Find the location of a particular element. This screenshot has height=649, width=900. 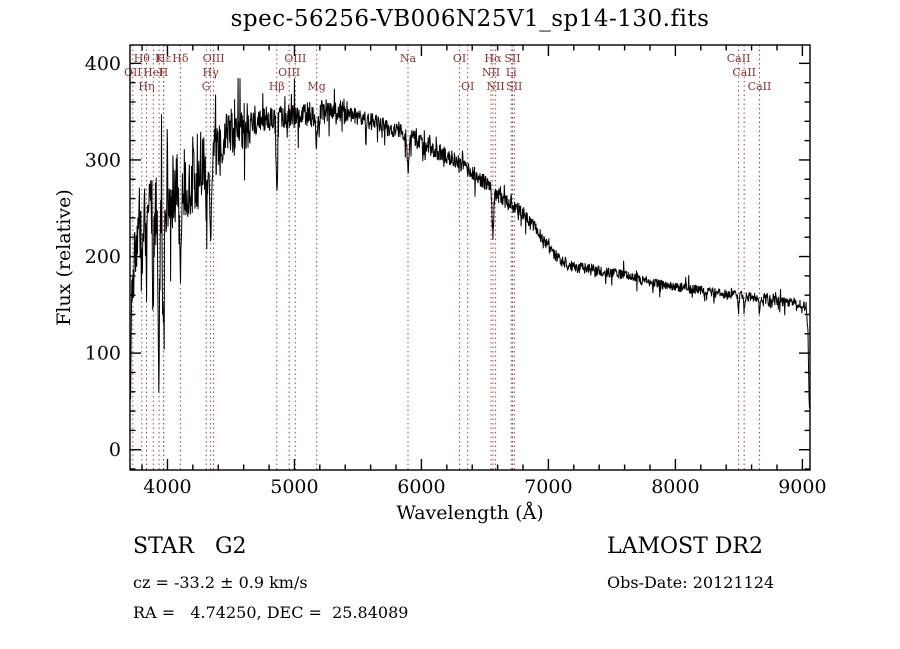

spectral-line-label: Hγ is located at coordinates (211, 72).